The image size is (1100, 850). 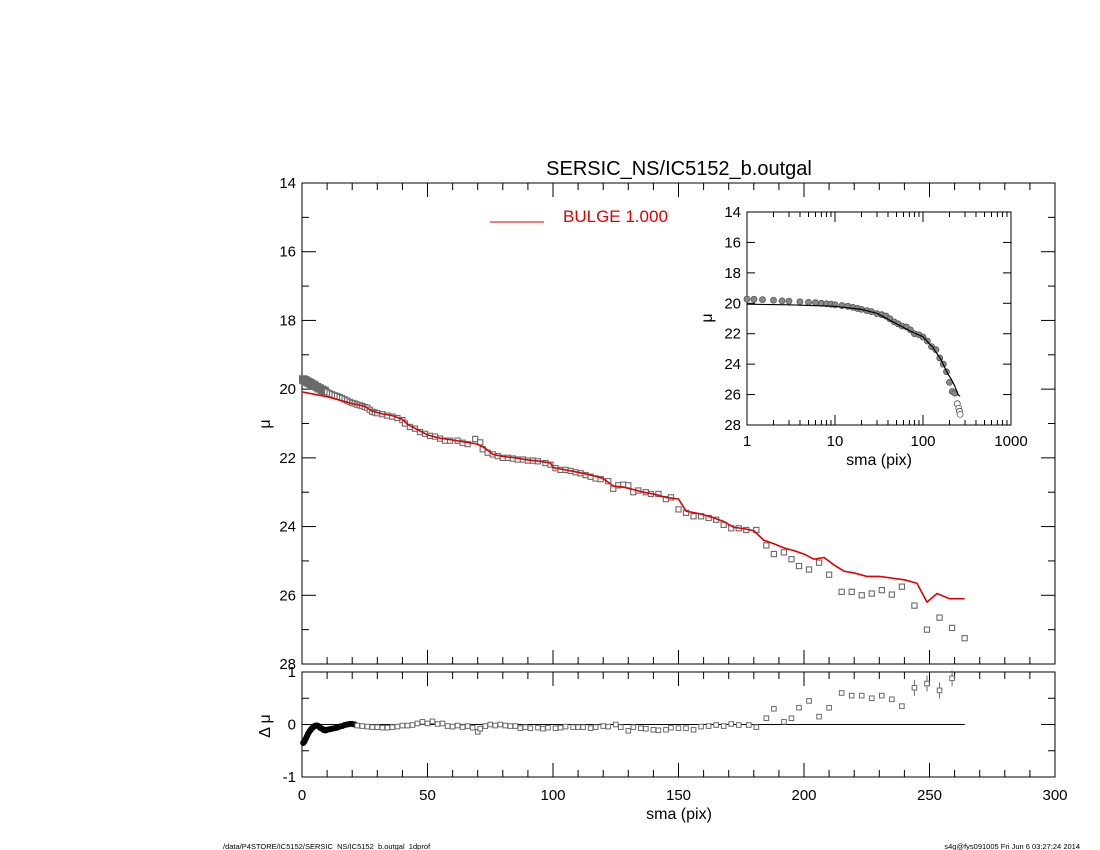 I want to click on inset-model-line, so click(x=853, y=350).